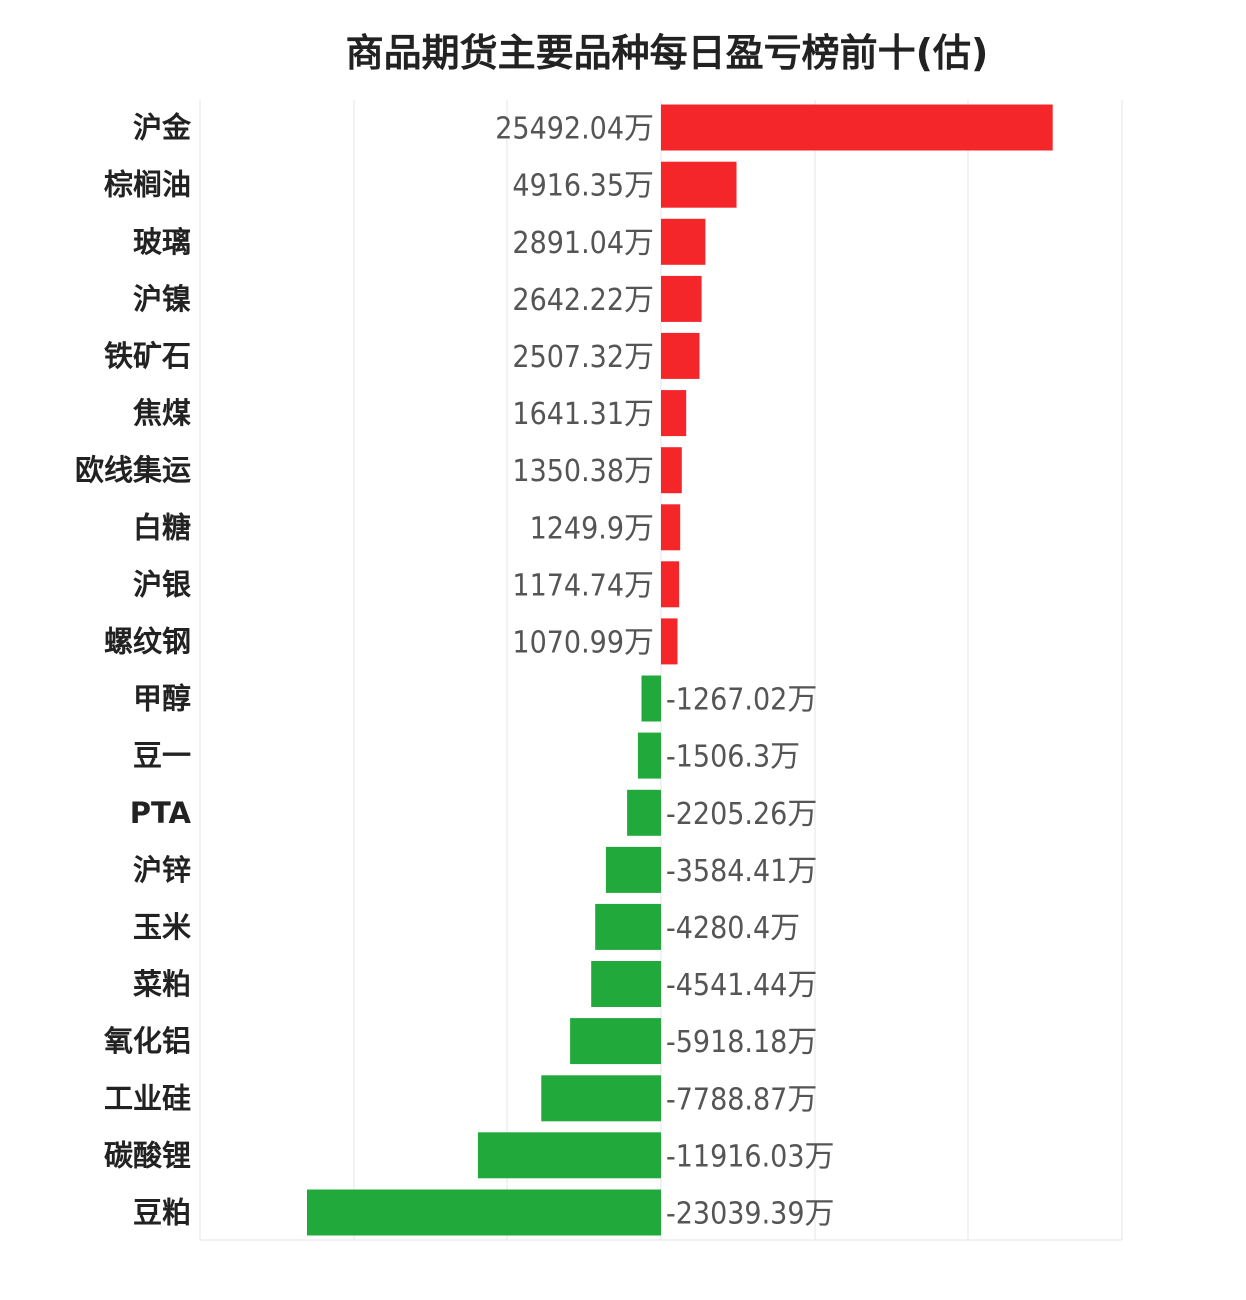 The height and width of the screenshot is (1300, 1246). I want to click on value-label: 2507.32万, so click(583, 357).